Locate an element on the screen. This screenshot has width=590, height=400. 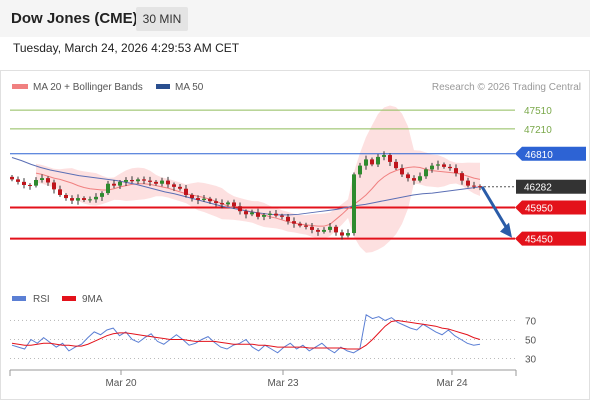
timeframe-badge: 30 MIN is located at coordinates (162, 19).